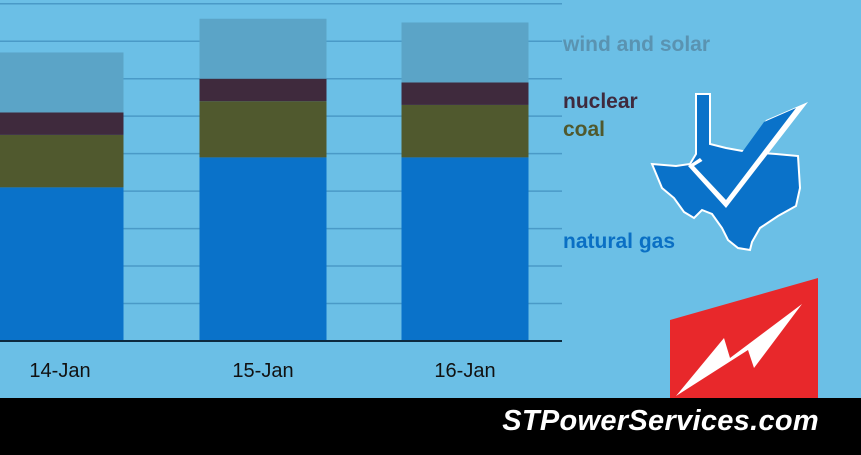 Image resolution: width=861 pixels, height=455 pixels. What do you see at coordinates (660, 421) in the screenshot?
I see `footer-website: STPowerServices.com` at bounding box center [660, 421].